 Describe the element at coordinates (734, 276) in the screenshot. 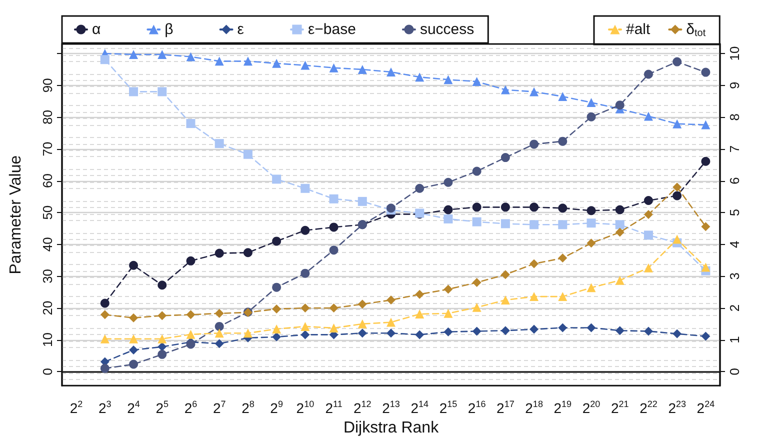

I see `y2-tick-label: 3` at that location.